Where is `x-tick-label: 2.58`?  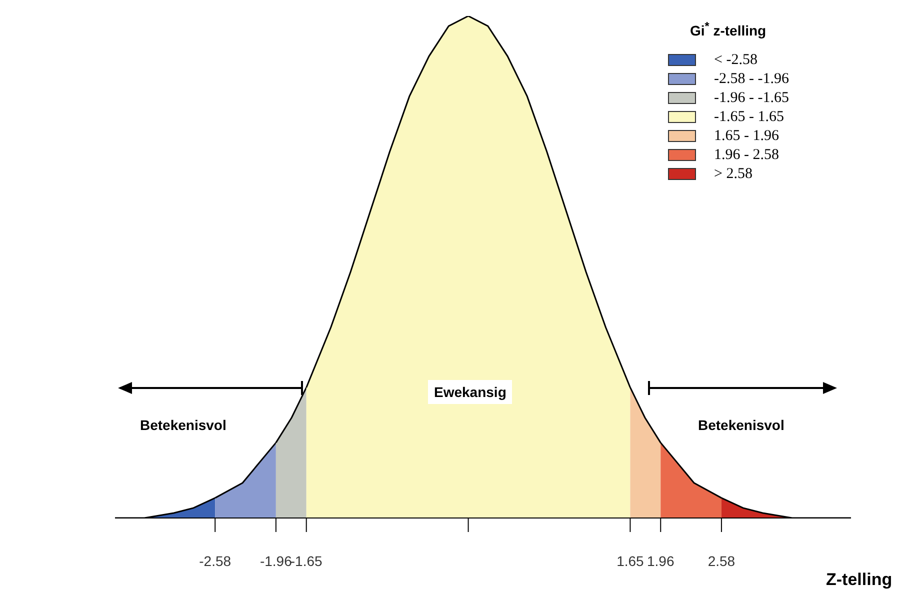
x-tick-label: 2.58 is located at coordinates (722, 560).